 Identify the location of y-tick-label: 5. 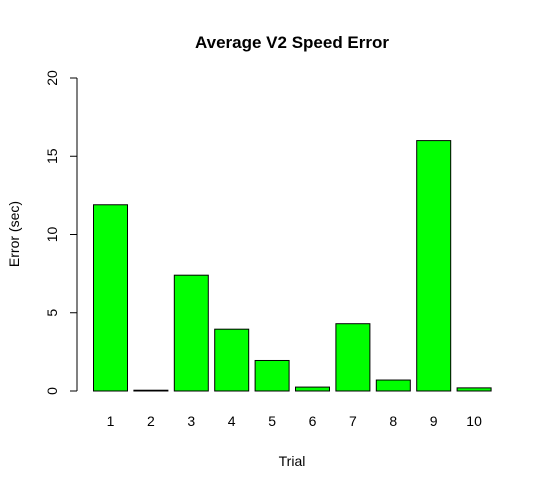
(52, 313).